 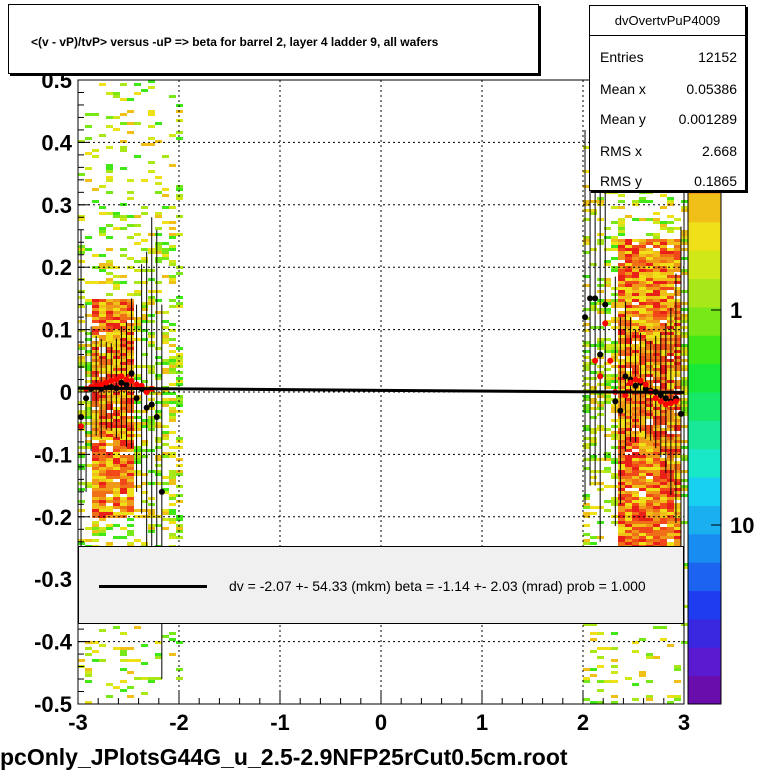 I want to click on x-tick-label: -2, so click(x=179, y=722).